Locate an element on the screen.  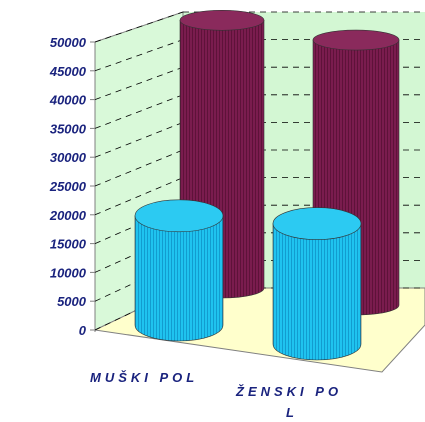
category-label-zenski-line2: L is located at coordinates (292, 412).